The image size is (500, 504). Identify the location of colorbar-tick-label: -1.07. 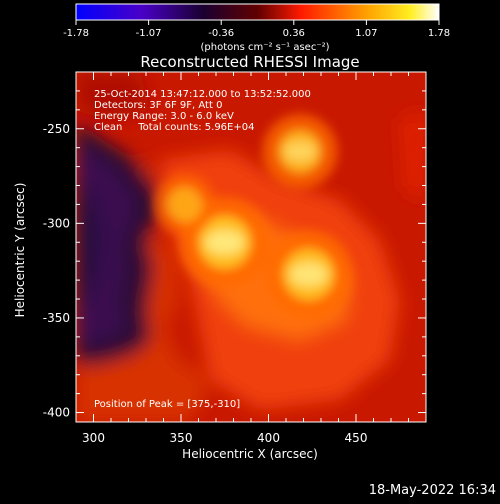
(149, 33).